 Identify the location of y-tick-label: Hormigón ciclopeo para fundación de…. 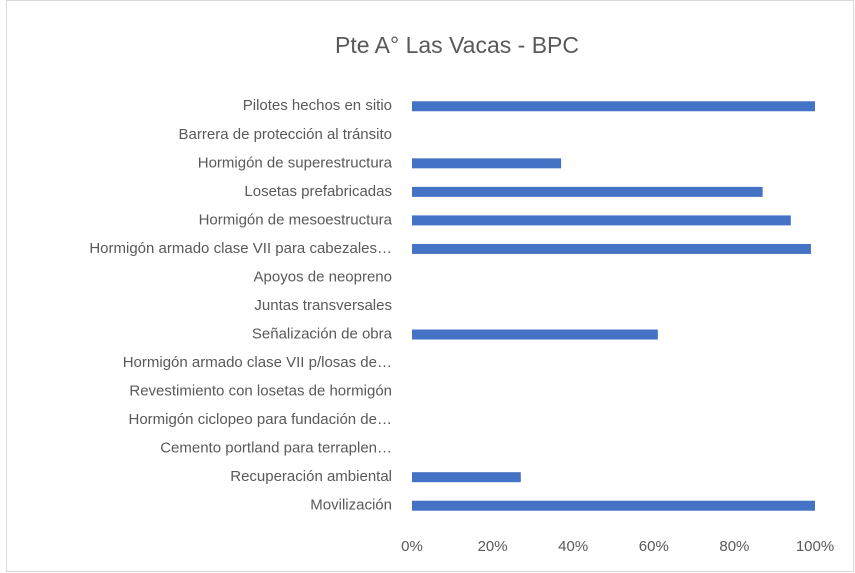
(261, 419).